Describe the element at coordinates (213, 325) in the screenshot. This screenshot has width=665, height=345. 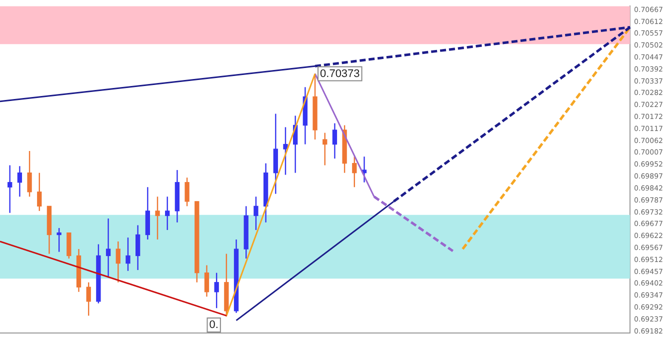
I see `annotation: 0.` at that location.